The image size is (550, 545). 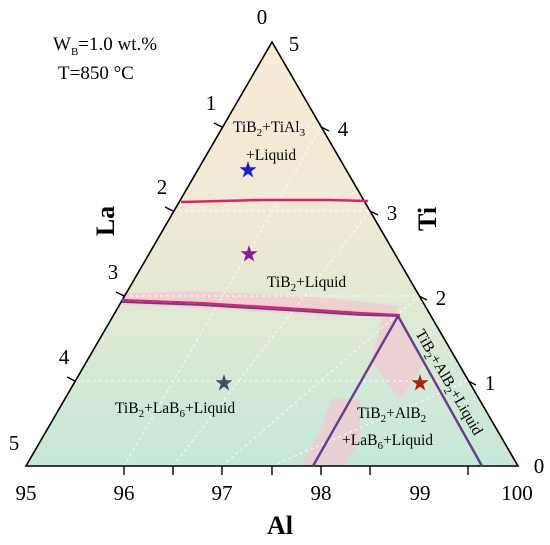 What do you see at coordinates (105, 46) in the screenshot?
I see `condition-wb: WB=1.0 wt.%` at bounding box center [105, 46].